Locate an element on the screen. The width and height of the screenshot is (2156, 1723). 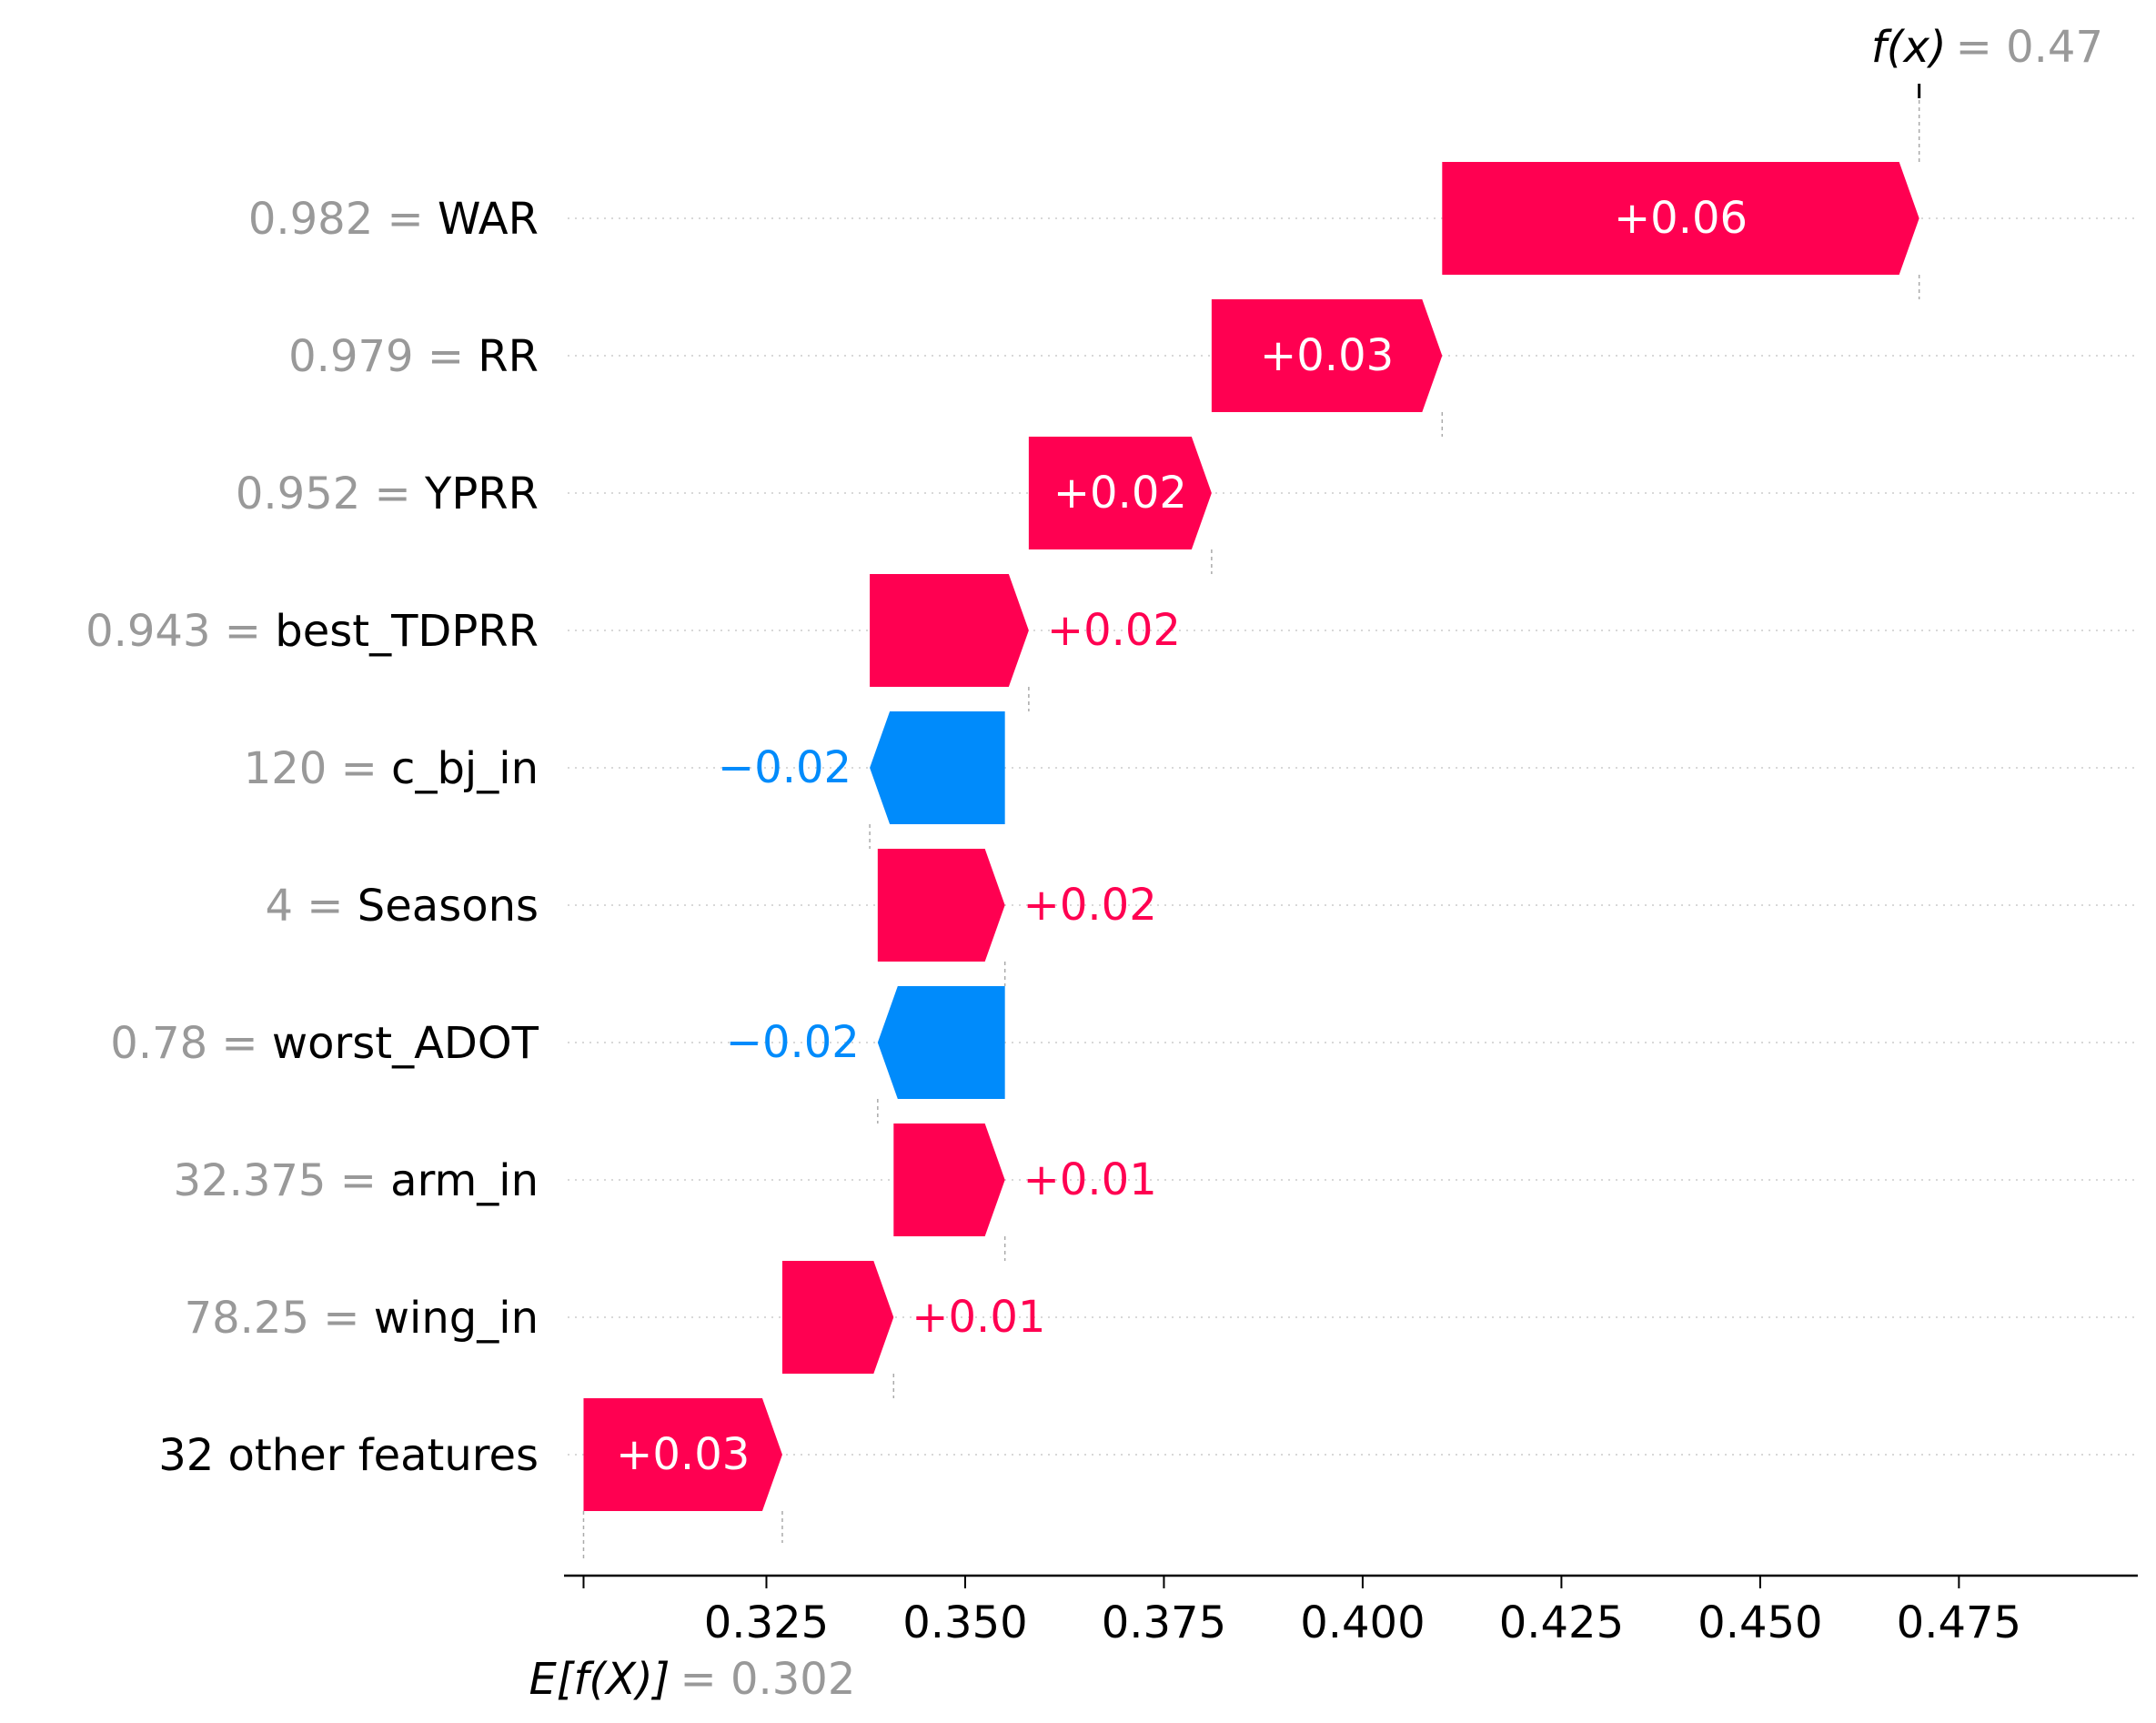
feature-name: WAR is located at coordinates (488, 220).